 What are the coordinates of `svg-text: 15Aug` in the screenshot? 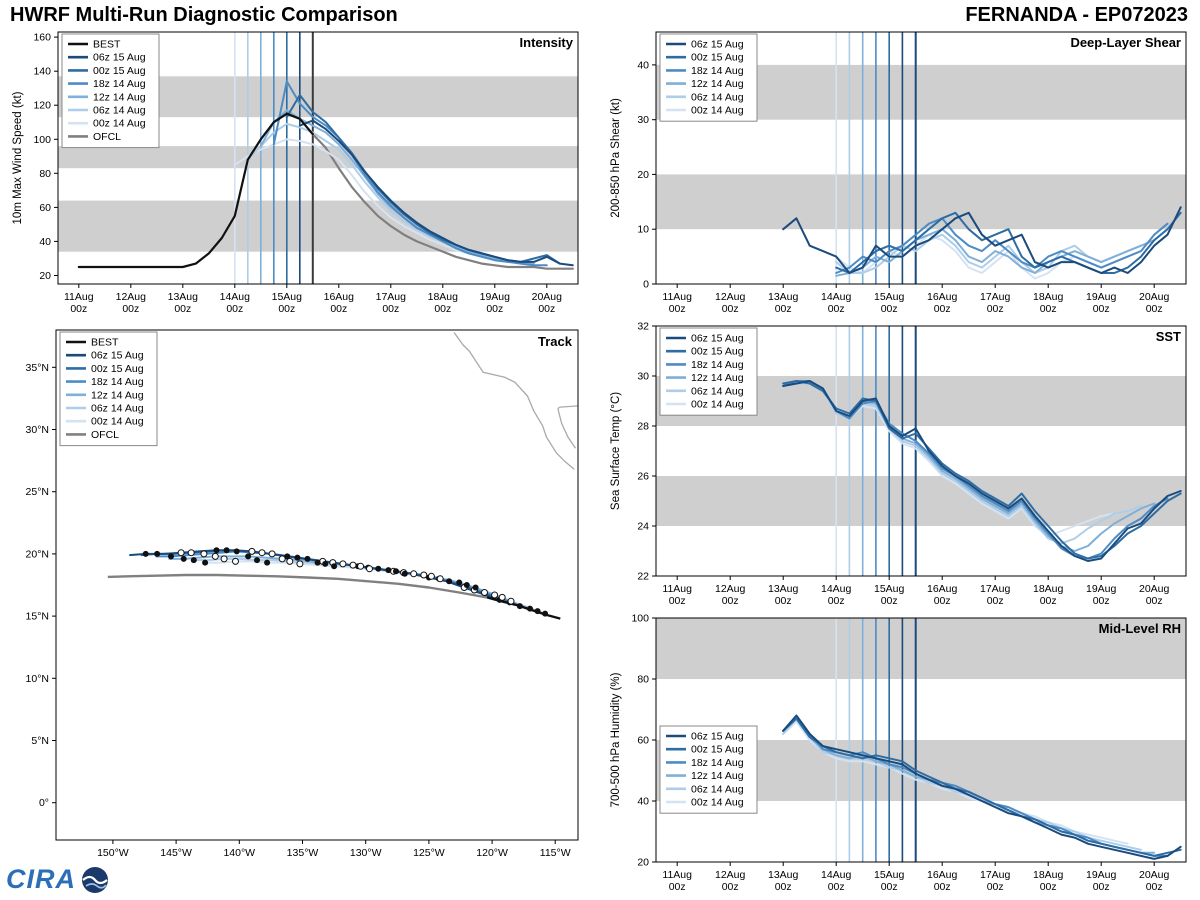 It's located at (889, 875).